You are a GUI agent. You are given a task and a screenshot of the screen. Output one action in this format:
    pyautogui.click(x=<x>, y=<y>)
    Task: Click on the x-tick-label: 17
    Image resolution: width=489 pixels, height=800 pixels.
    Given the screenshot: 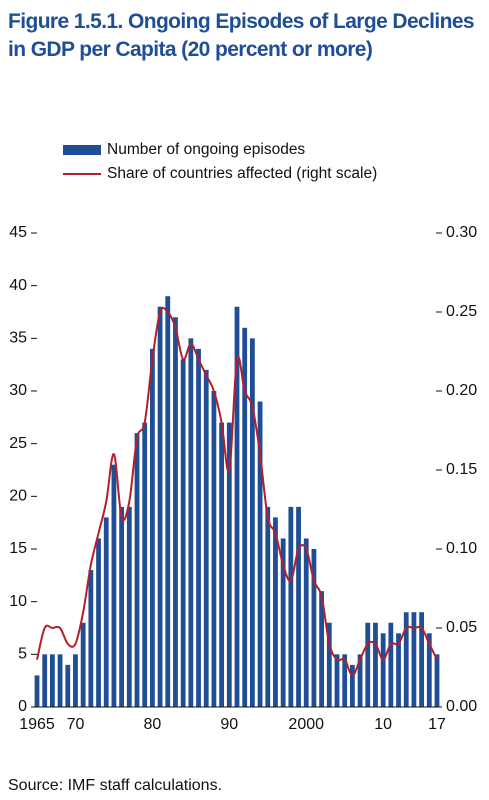 What is the action you would take?
    pyautogui.click(x=437, y=724)
    